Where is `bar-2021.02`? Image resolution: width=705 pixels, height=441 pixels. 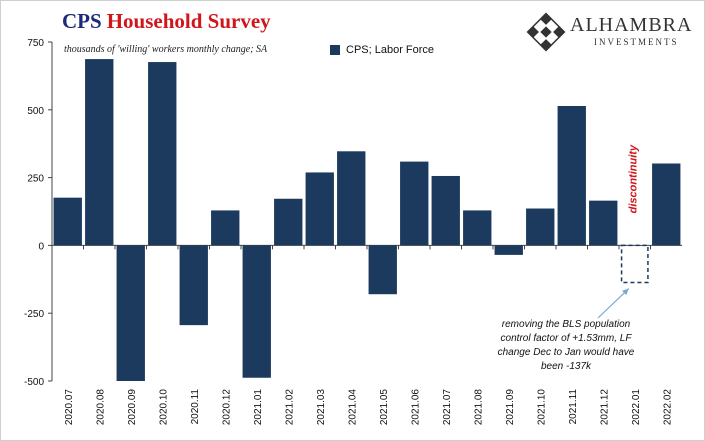 bar-2021.02 is located at coordinates (288, 222).